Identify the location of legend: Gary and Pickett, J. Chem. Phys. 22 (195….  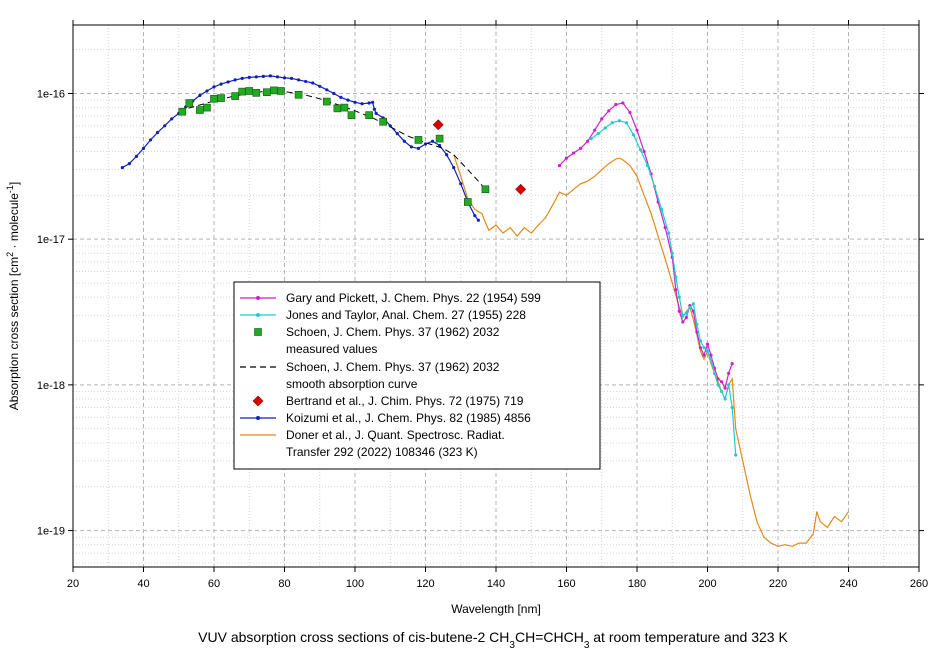
(417, 375).